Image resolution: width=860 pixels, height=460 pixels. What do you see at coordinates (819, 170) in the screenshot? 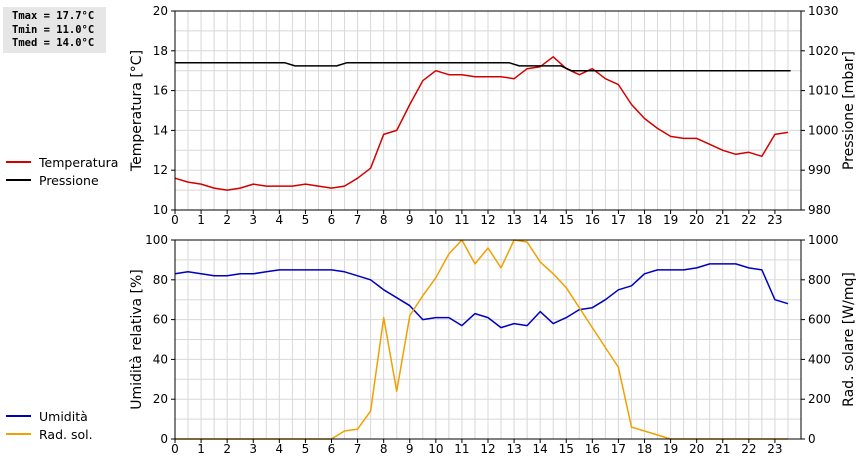
I see `y-tick-label-right: 990` at bounding box center [819, 170].